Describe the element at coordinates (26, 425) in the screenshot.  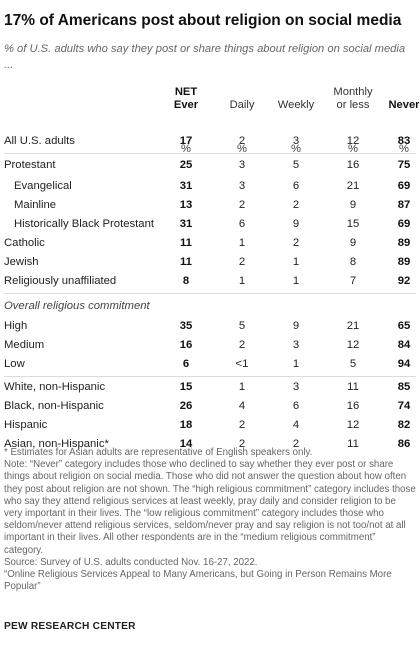
I see `row-label: Hispanic` at that location.